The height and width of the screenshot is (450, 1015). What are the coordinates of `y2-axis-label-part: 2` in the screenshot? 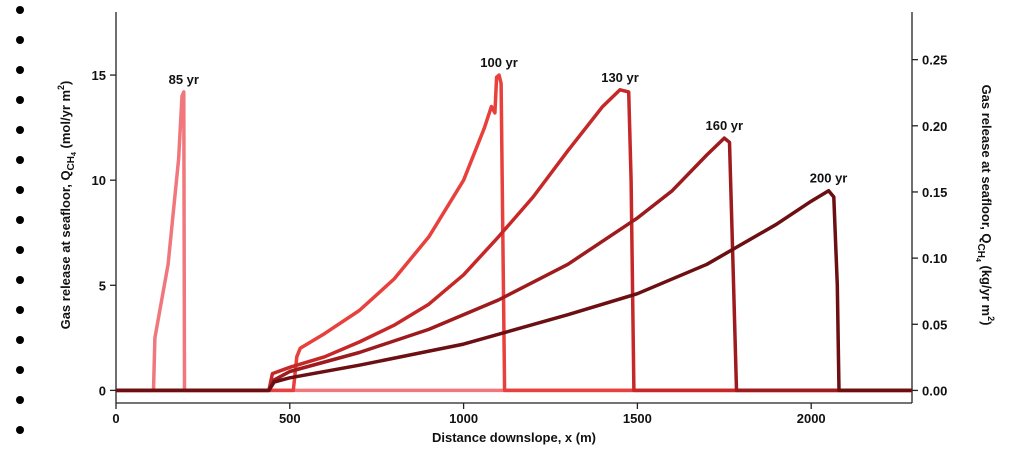 It's located at (991, 318).